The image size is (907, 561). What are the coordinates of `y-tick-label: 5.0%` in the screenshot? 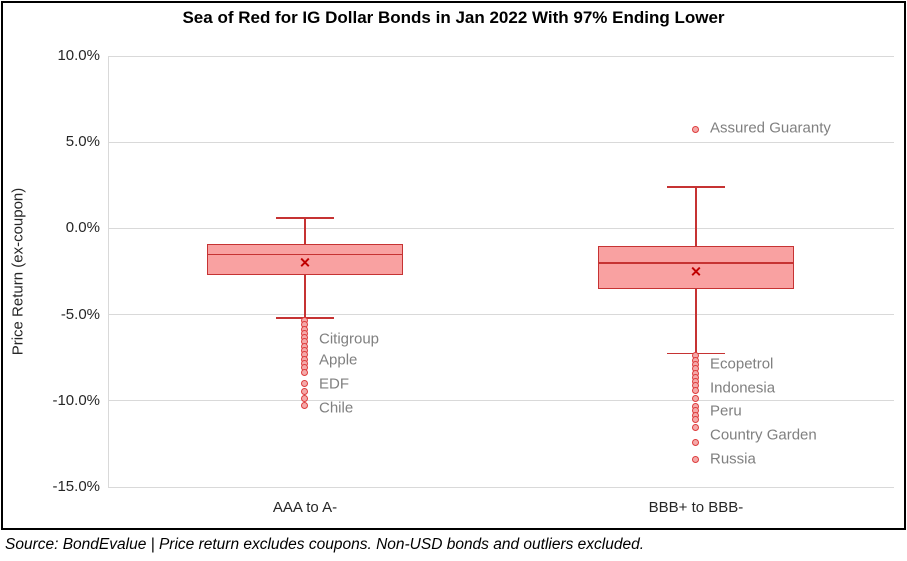 It's located at (82, 142).